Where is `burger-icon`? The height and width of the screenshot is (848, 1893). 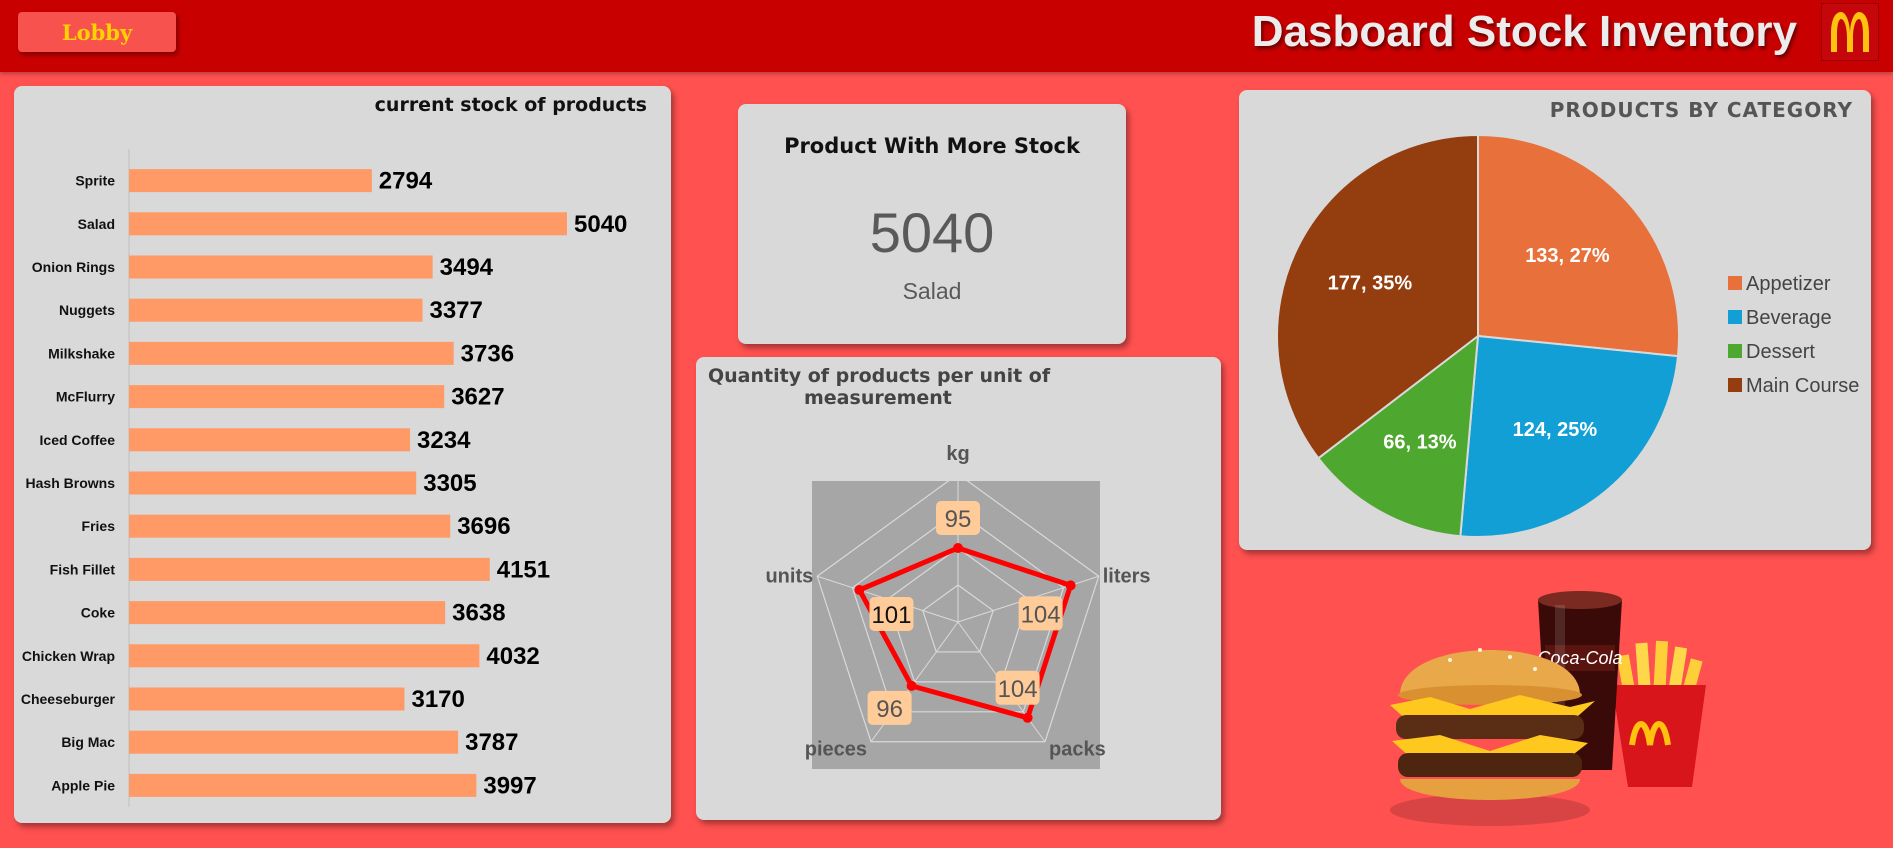 burger-icon is located at coordinates (1492, 737).